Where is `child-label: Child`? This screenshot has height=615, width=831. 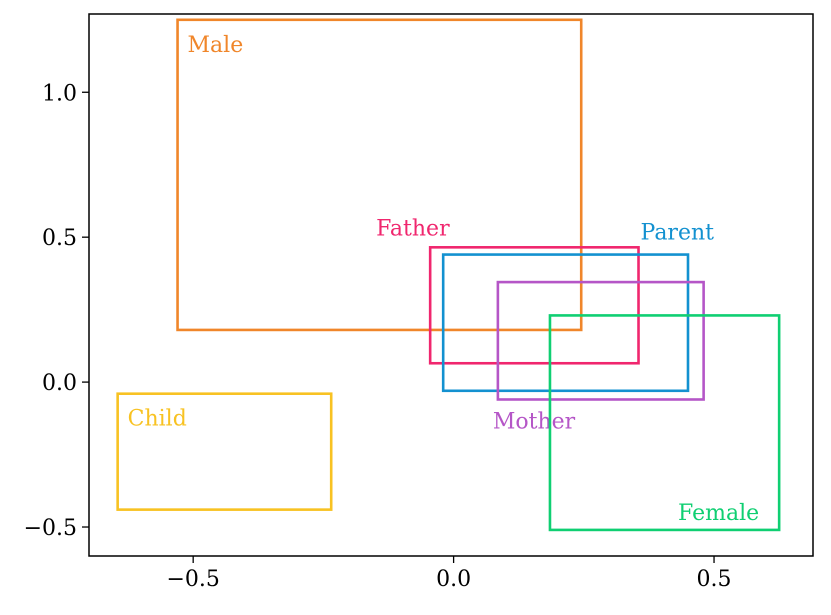 child-label: Child is located at coordinates (157, 419).